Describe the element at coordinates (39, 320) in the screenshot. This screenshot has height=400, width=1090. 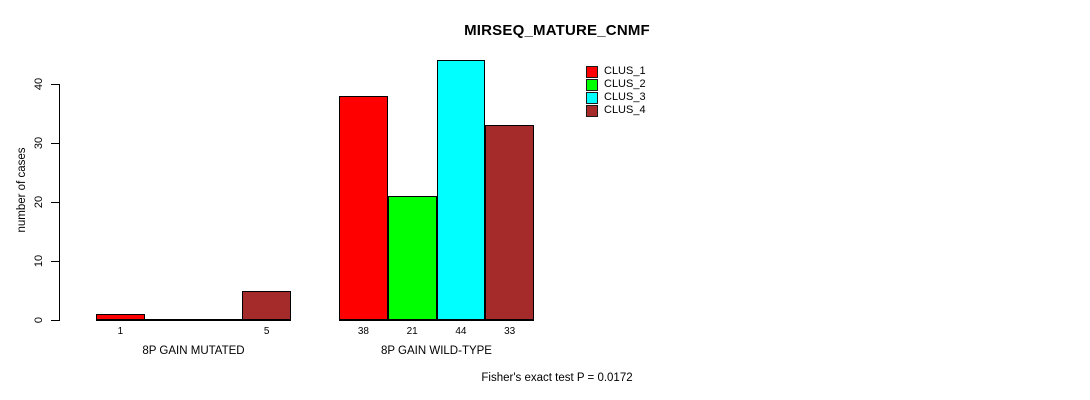
I see `y-axis-tick-label: 0` at that location.